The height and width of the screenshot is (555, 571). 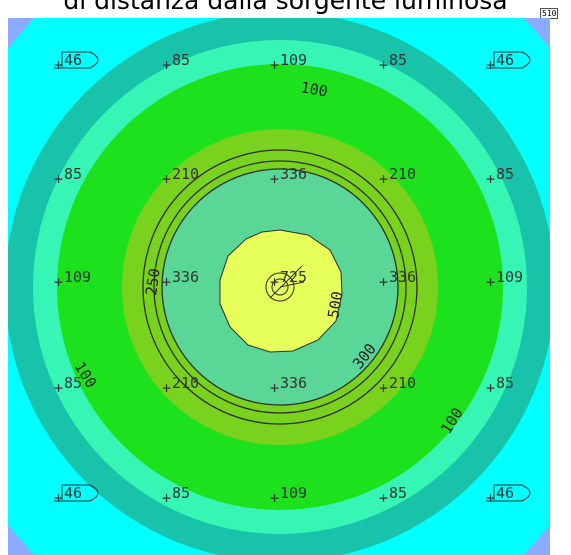 I want to click on band-yellow, so click(x=281, y=291).